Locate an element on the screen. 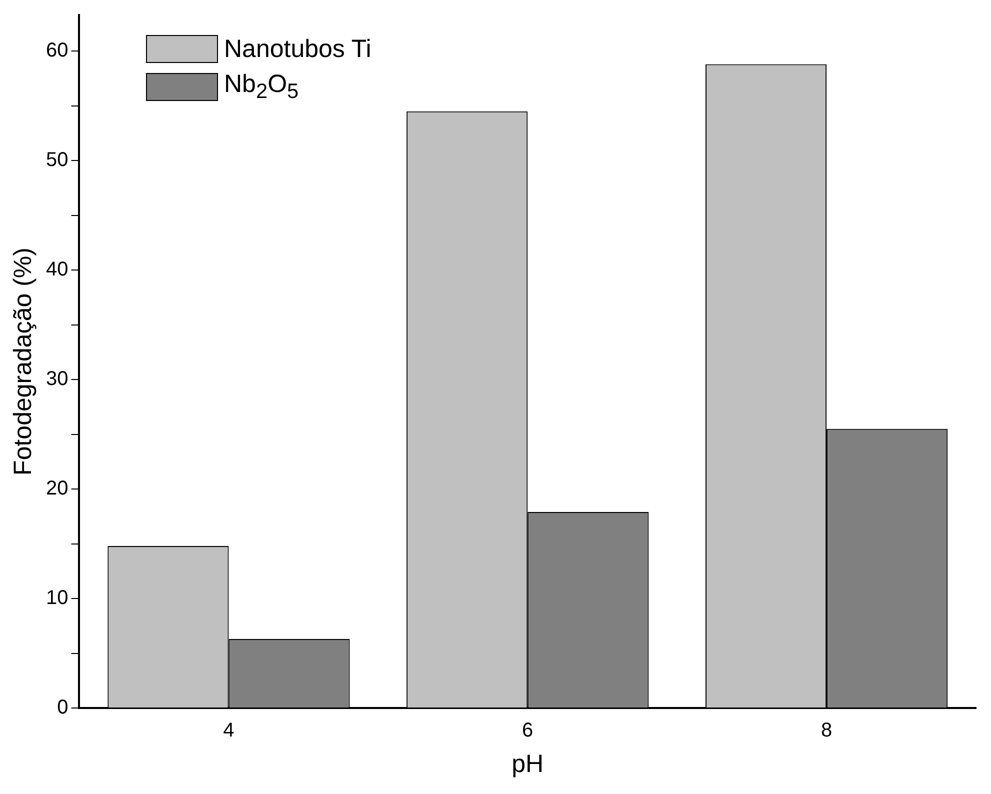  legend-label: Nb$_{2}$O$_{5}$ is located at coordinates (261, 87).